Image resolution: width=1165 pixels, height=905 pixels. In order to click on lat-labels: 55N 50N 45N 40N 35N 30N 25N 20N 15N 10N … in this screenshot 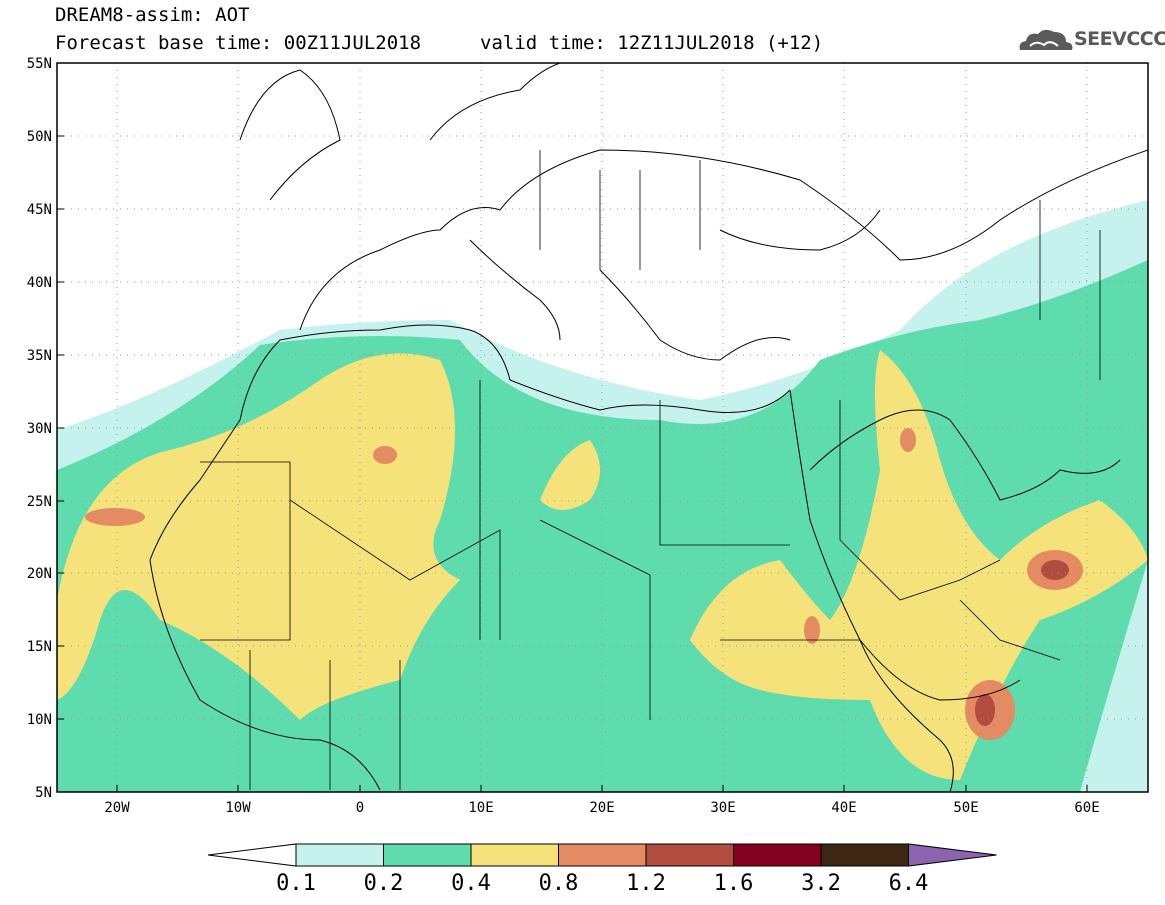, I will do `click(39, 428)`.